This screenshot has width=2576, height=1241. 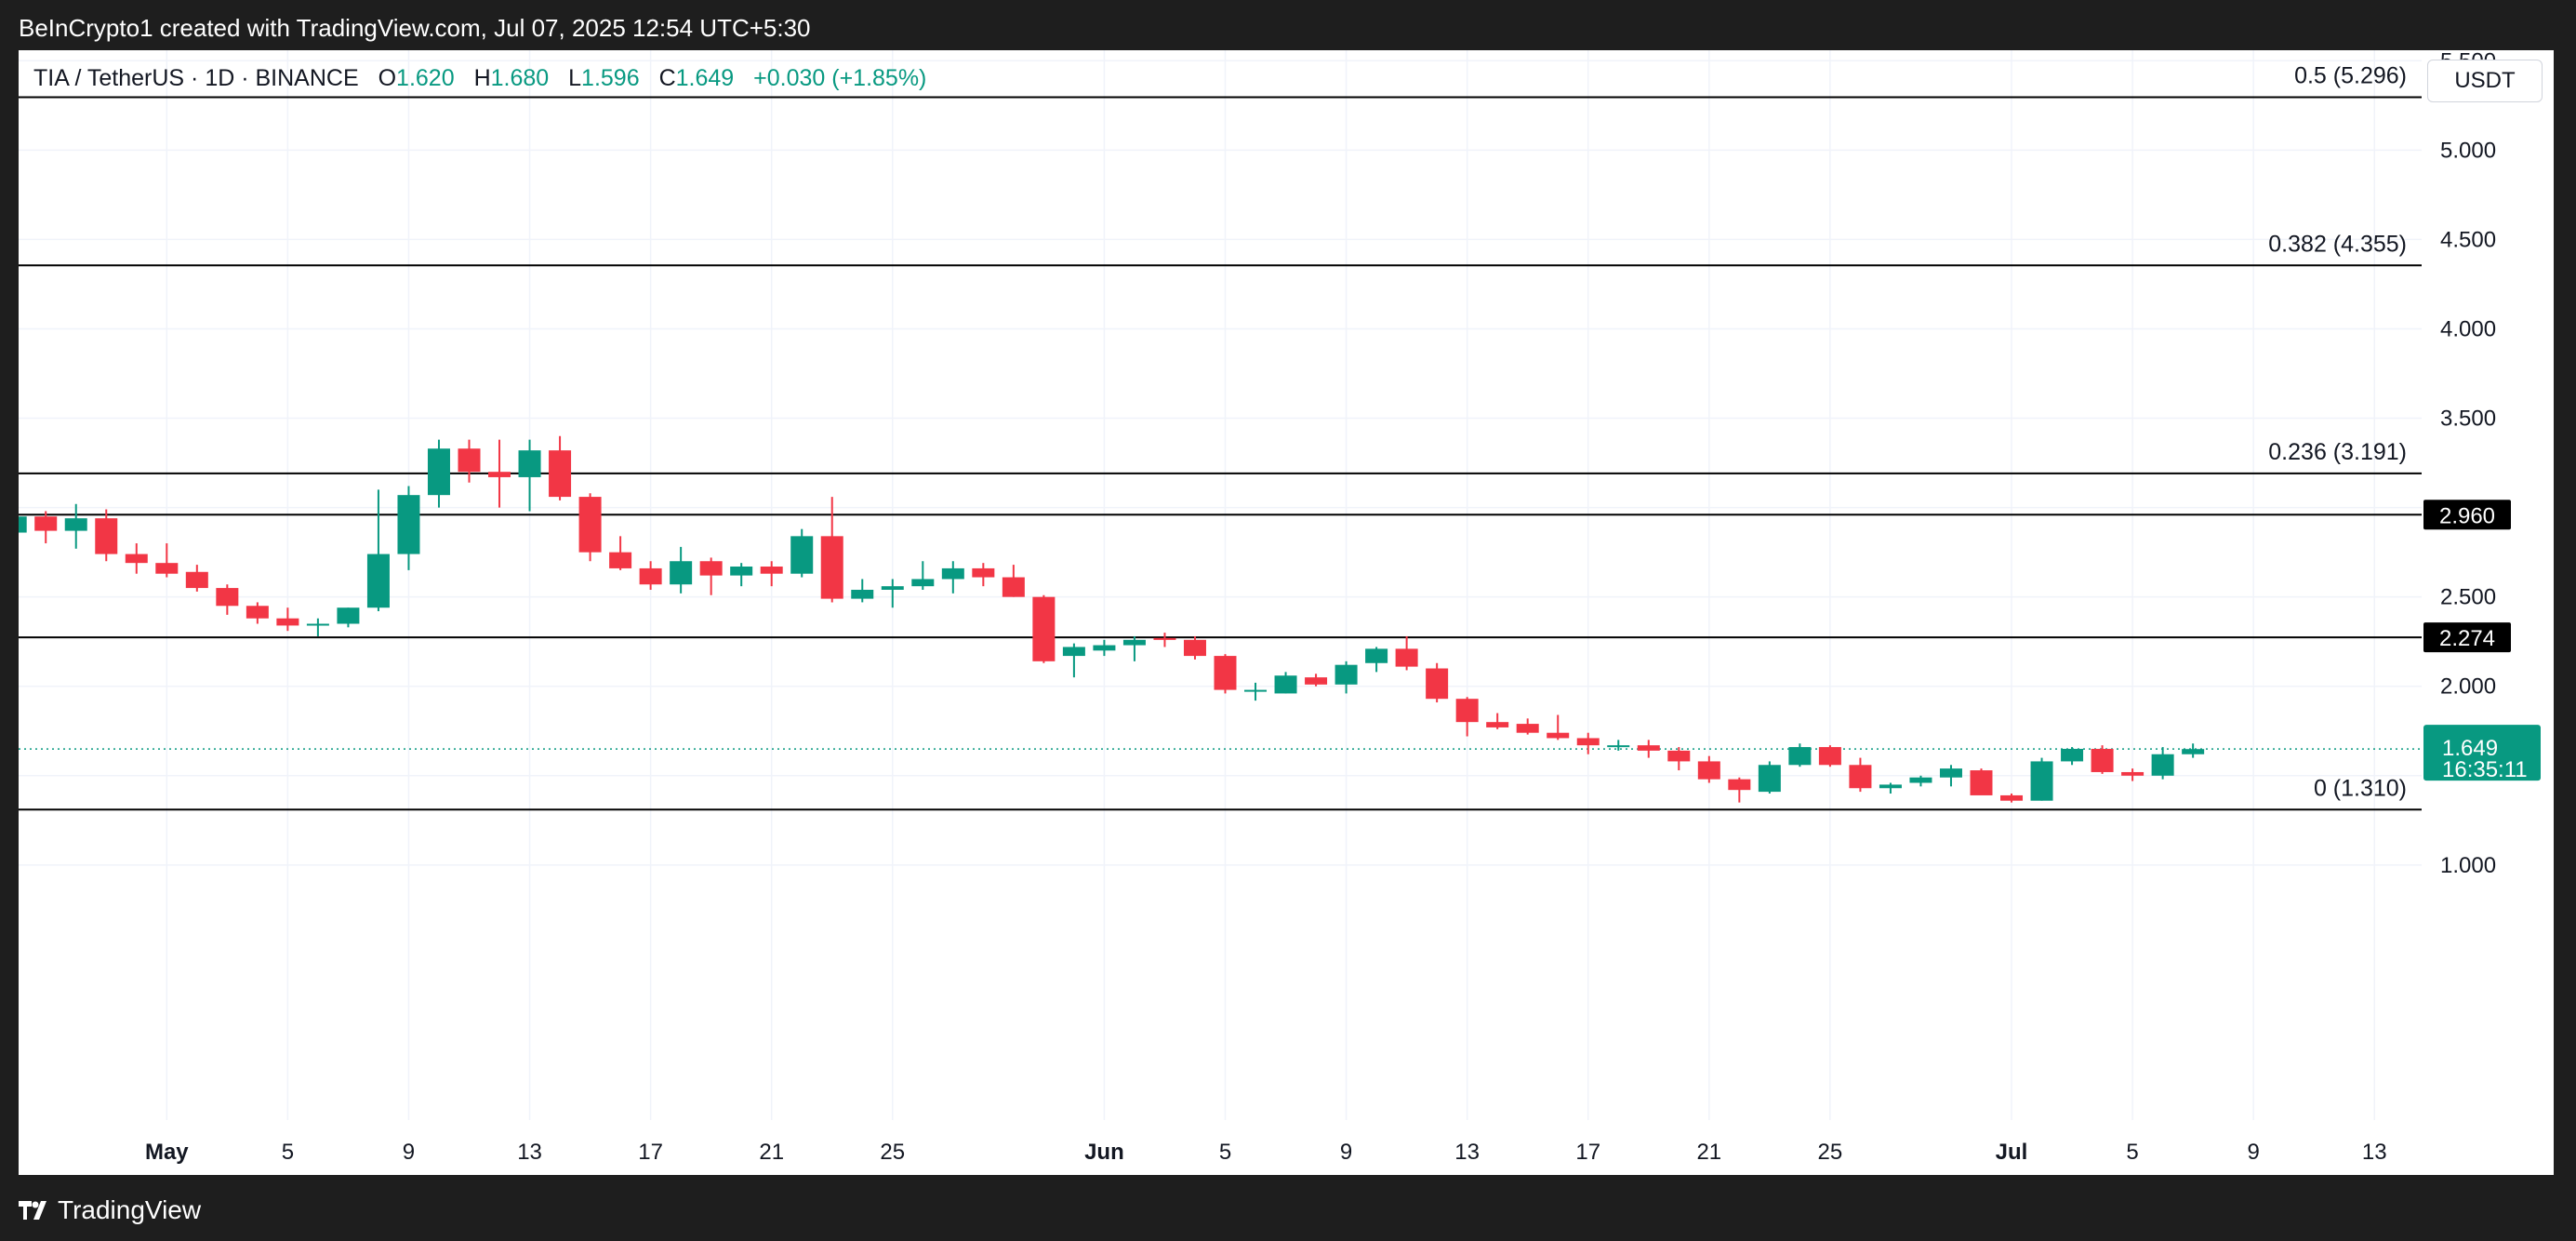 What do you see at coordinates (2468, 420) in the screenshot?
I see `y-tick-label: 3.500` at bounding box center [2468, 420].